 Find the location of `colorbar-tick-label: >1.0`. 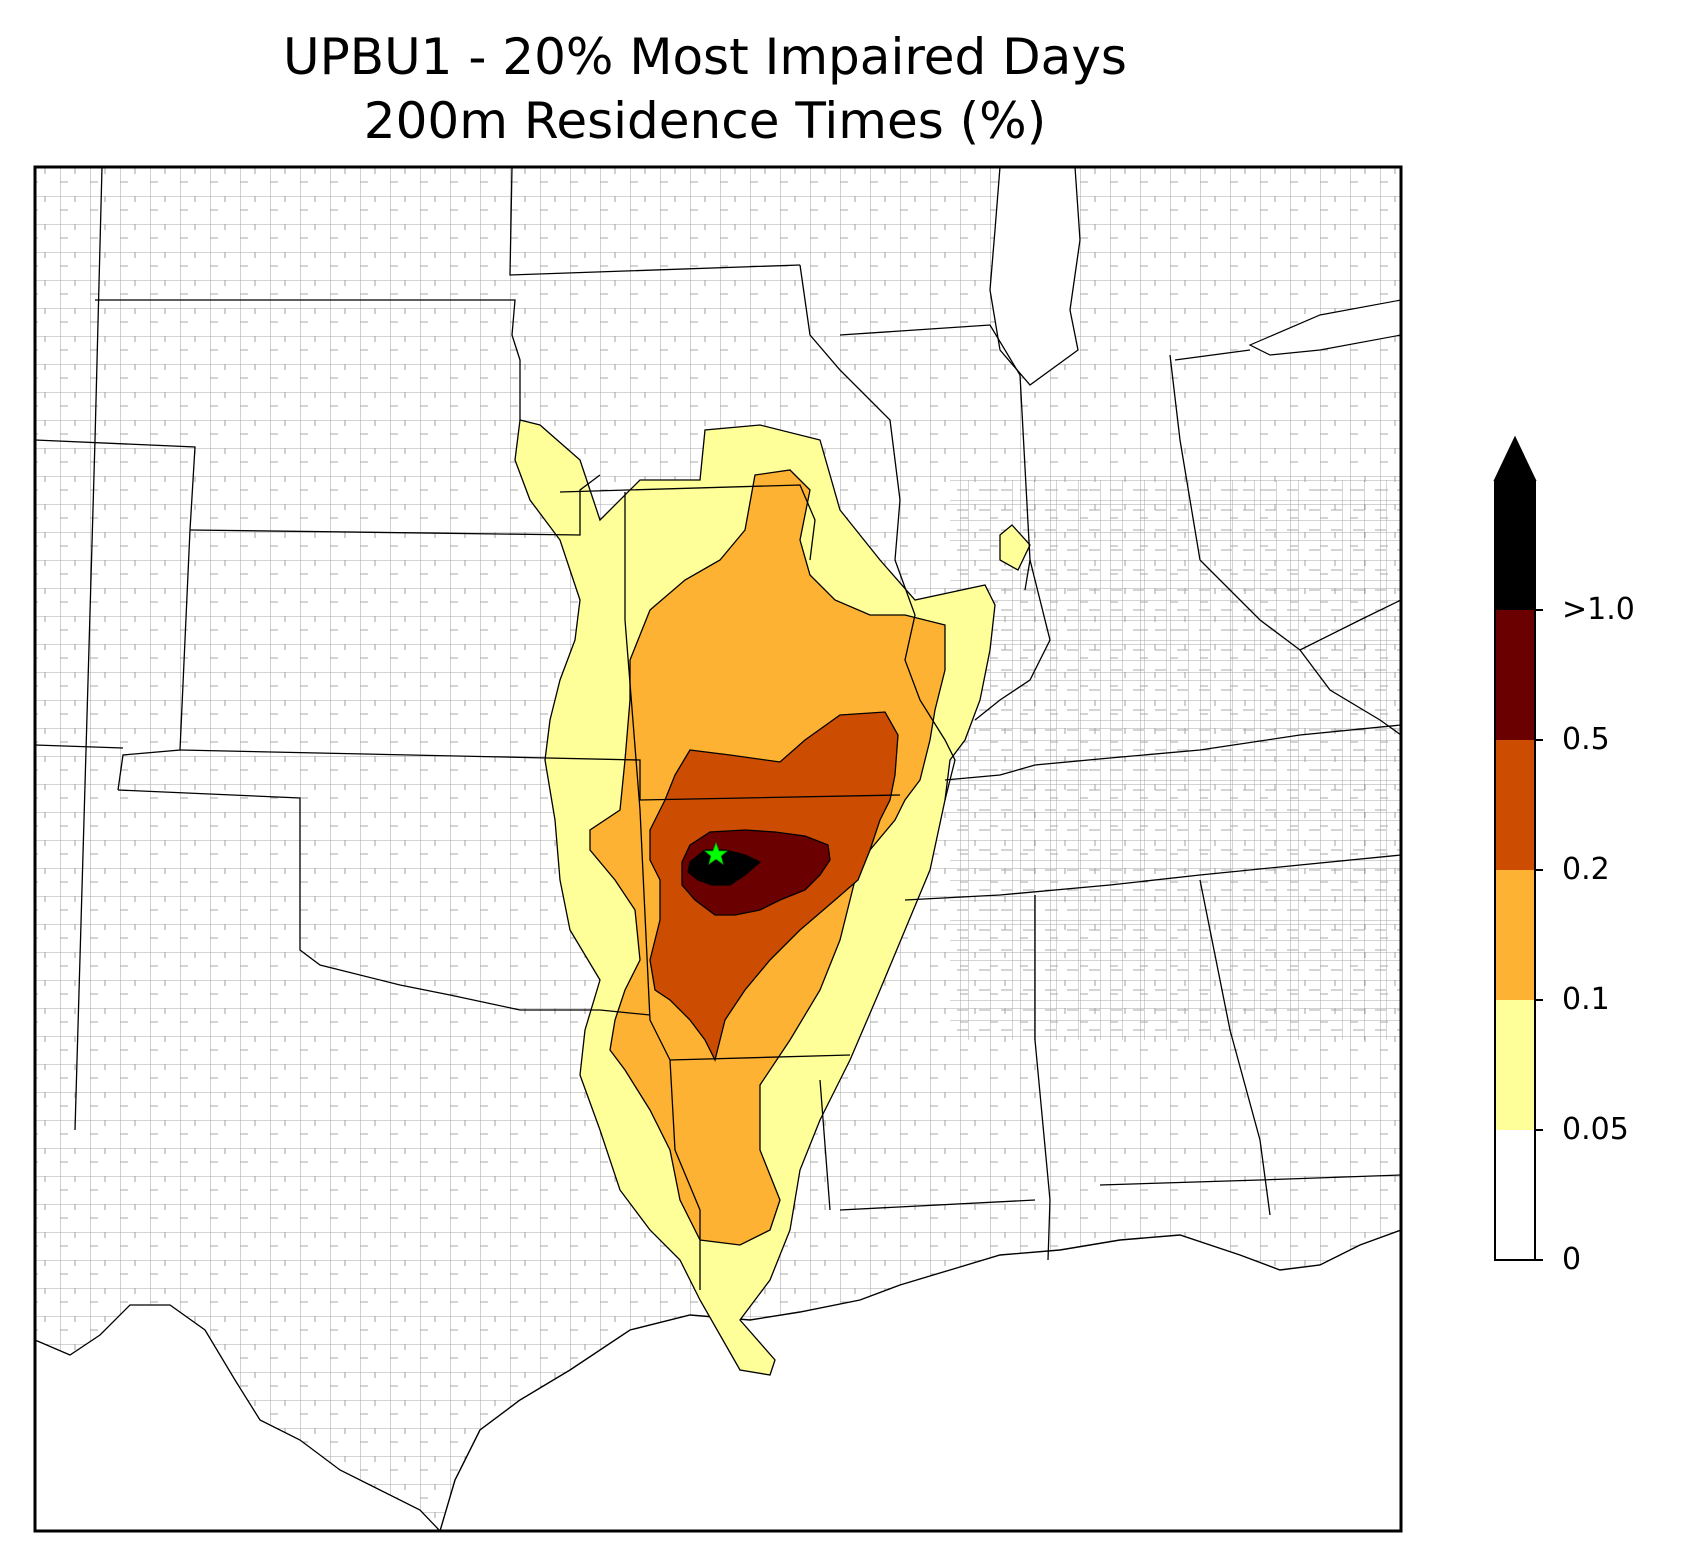

colorbar-tick-label: >1.0 is located at coordinates (1598, 609).